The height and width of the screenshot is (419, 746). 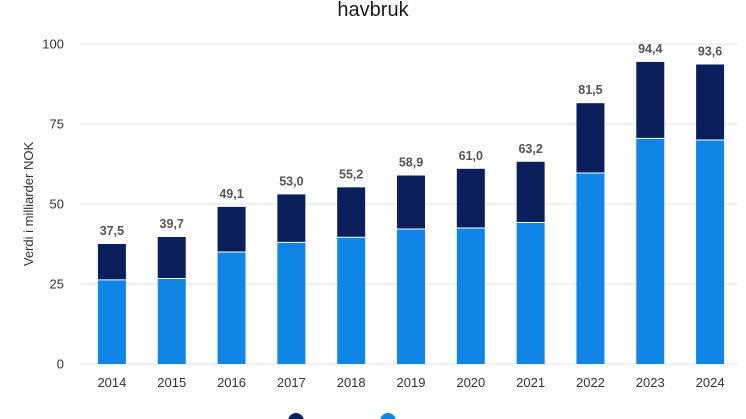 What do you see at coordinates (530, 293) in the screenshot?
I see `bar-segment-2021-s0` at bounding box center [530, 293].